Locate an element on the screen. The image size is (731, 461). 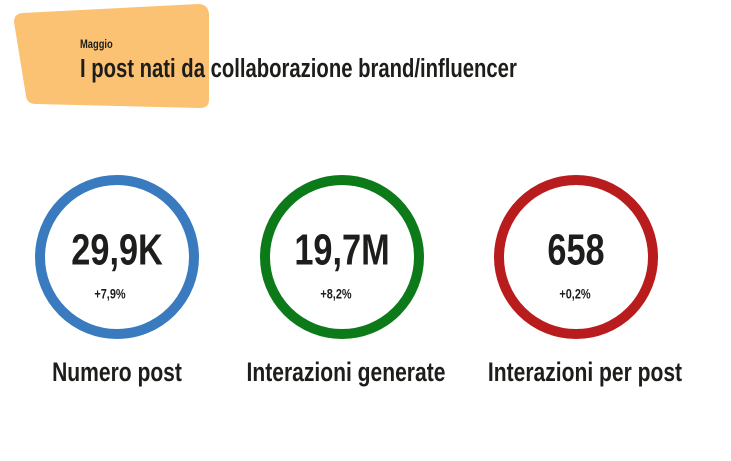
kpi-label: Interazioni generate is located at coordinates (346, 373).